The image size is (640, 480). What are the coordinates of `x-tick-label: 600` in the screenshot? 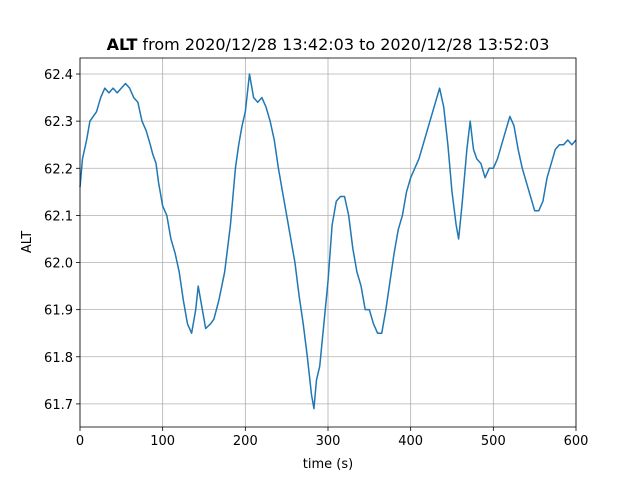 It's located at (576, 441).